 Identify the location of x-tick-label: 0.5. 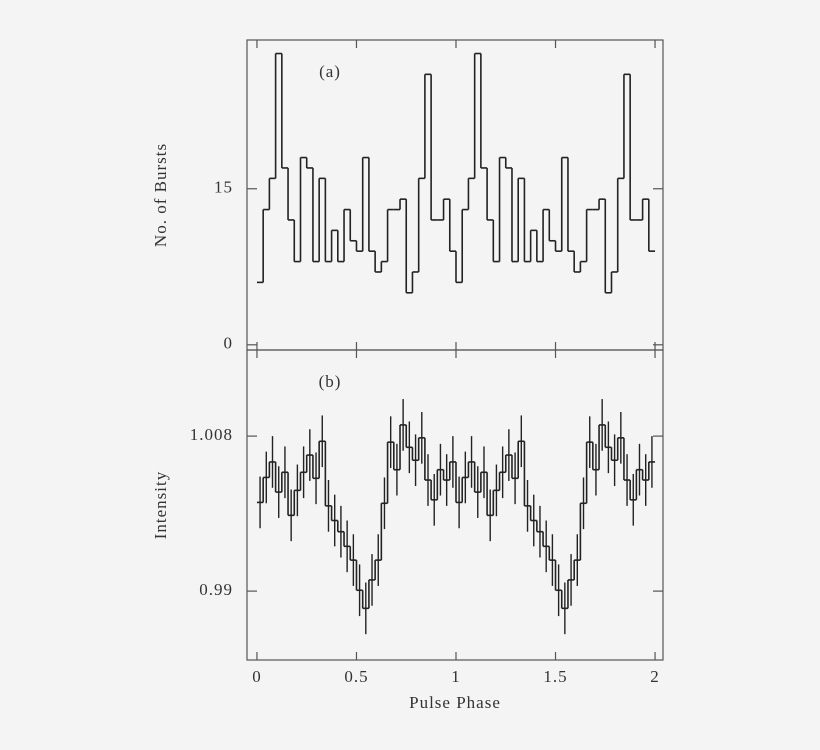
(356, 676).